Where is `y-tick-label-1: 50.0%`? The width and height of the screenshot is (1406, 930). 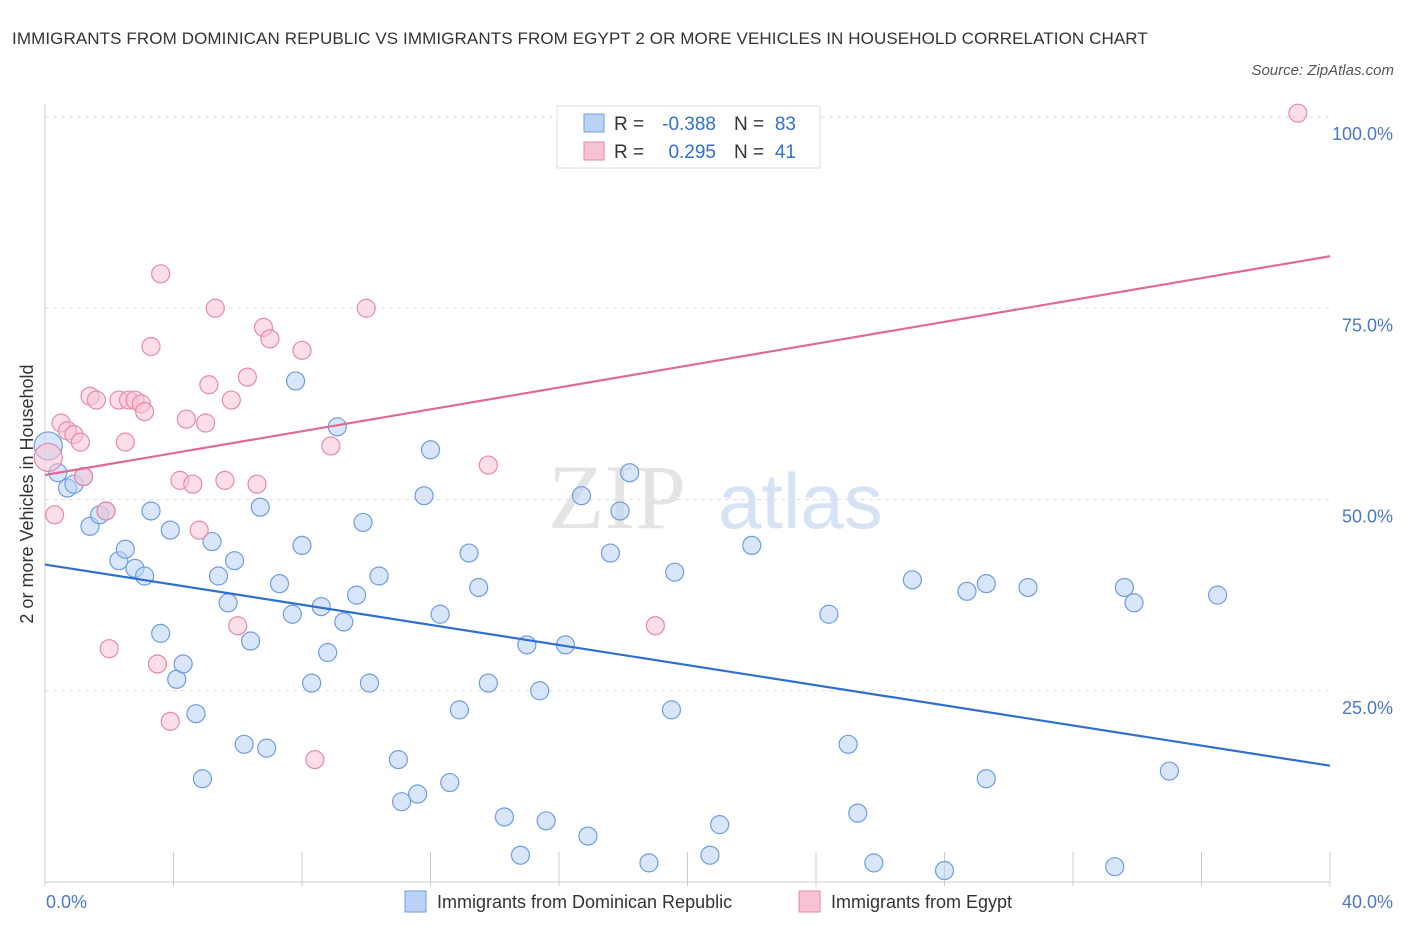
y-tick-label-1: 50.0% is located at coordinates (1367, 517).